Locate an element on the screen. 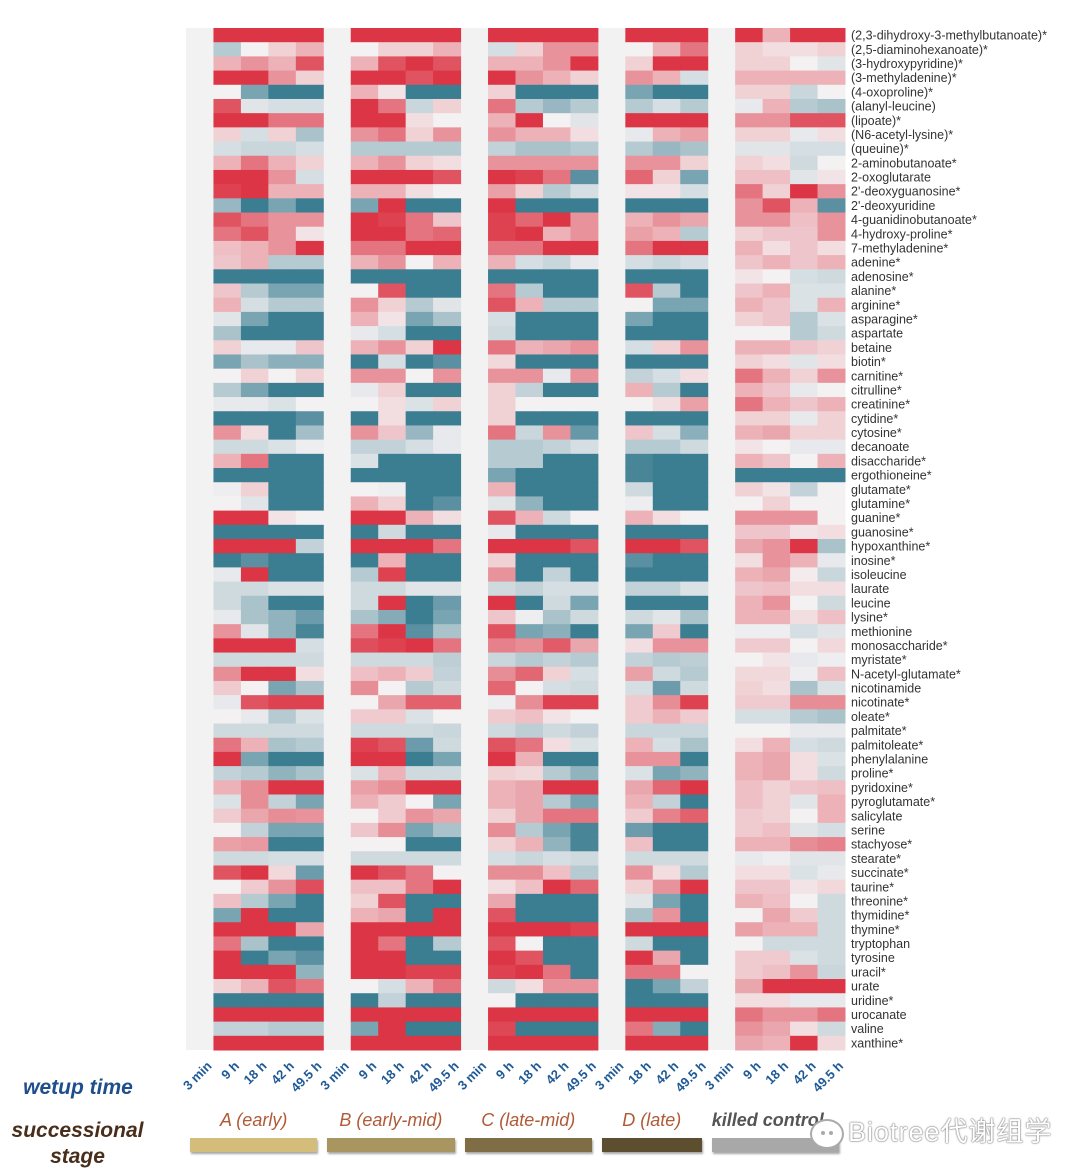 The width and height of the screenshot is (1080, 1176). row-label: guanine* is located at coordinates (875, 518).